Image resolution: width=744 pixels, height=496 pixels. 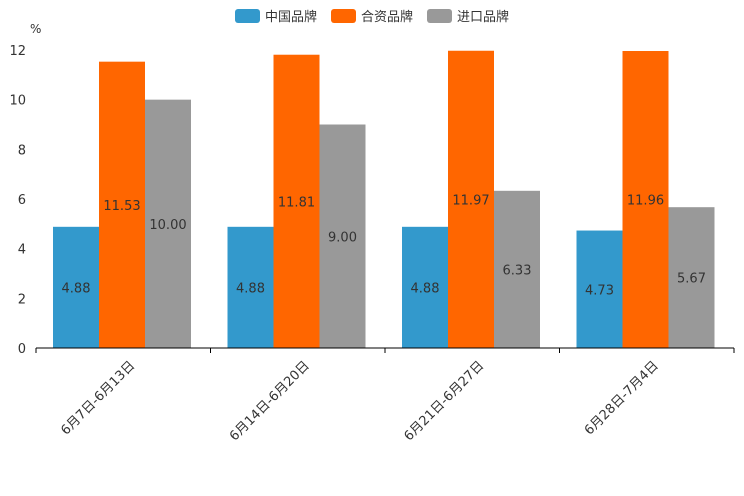 I want to click on legend-item-china-brand: 中国品牌, so click(x=275, y=15).